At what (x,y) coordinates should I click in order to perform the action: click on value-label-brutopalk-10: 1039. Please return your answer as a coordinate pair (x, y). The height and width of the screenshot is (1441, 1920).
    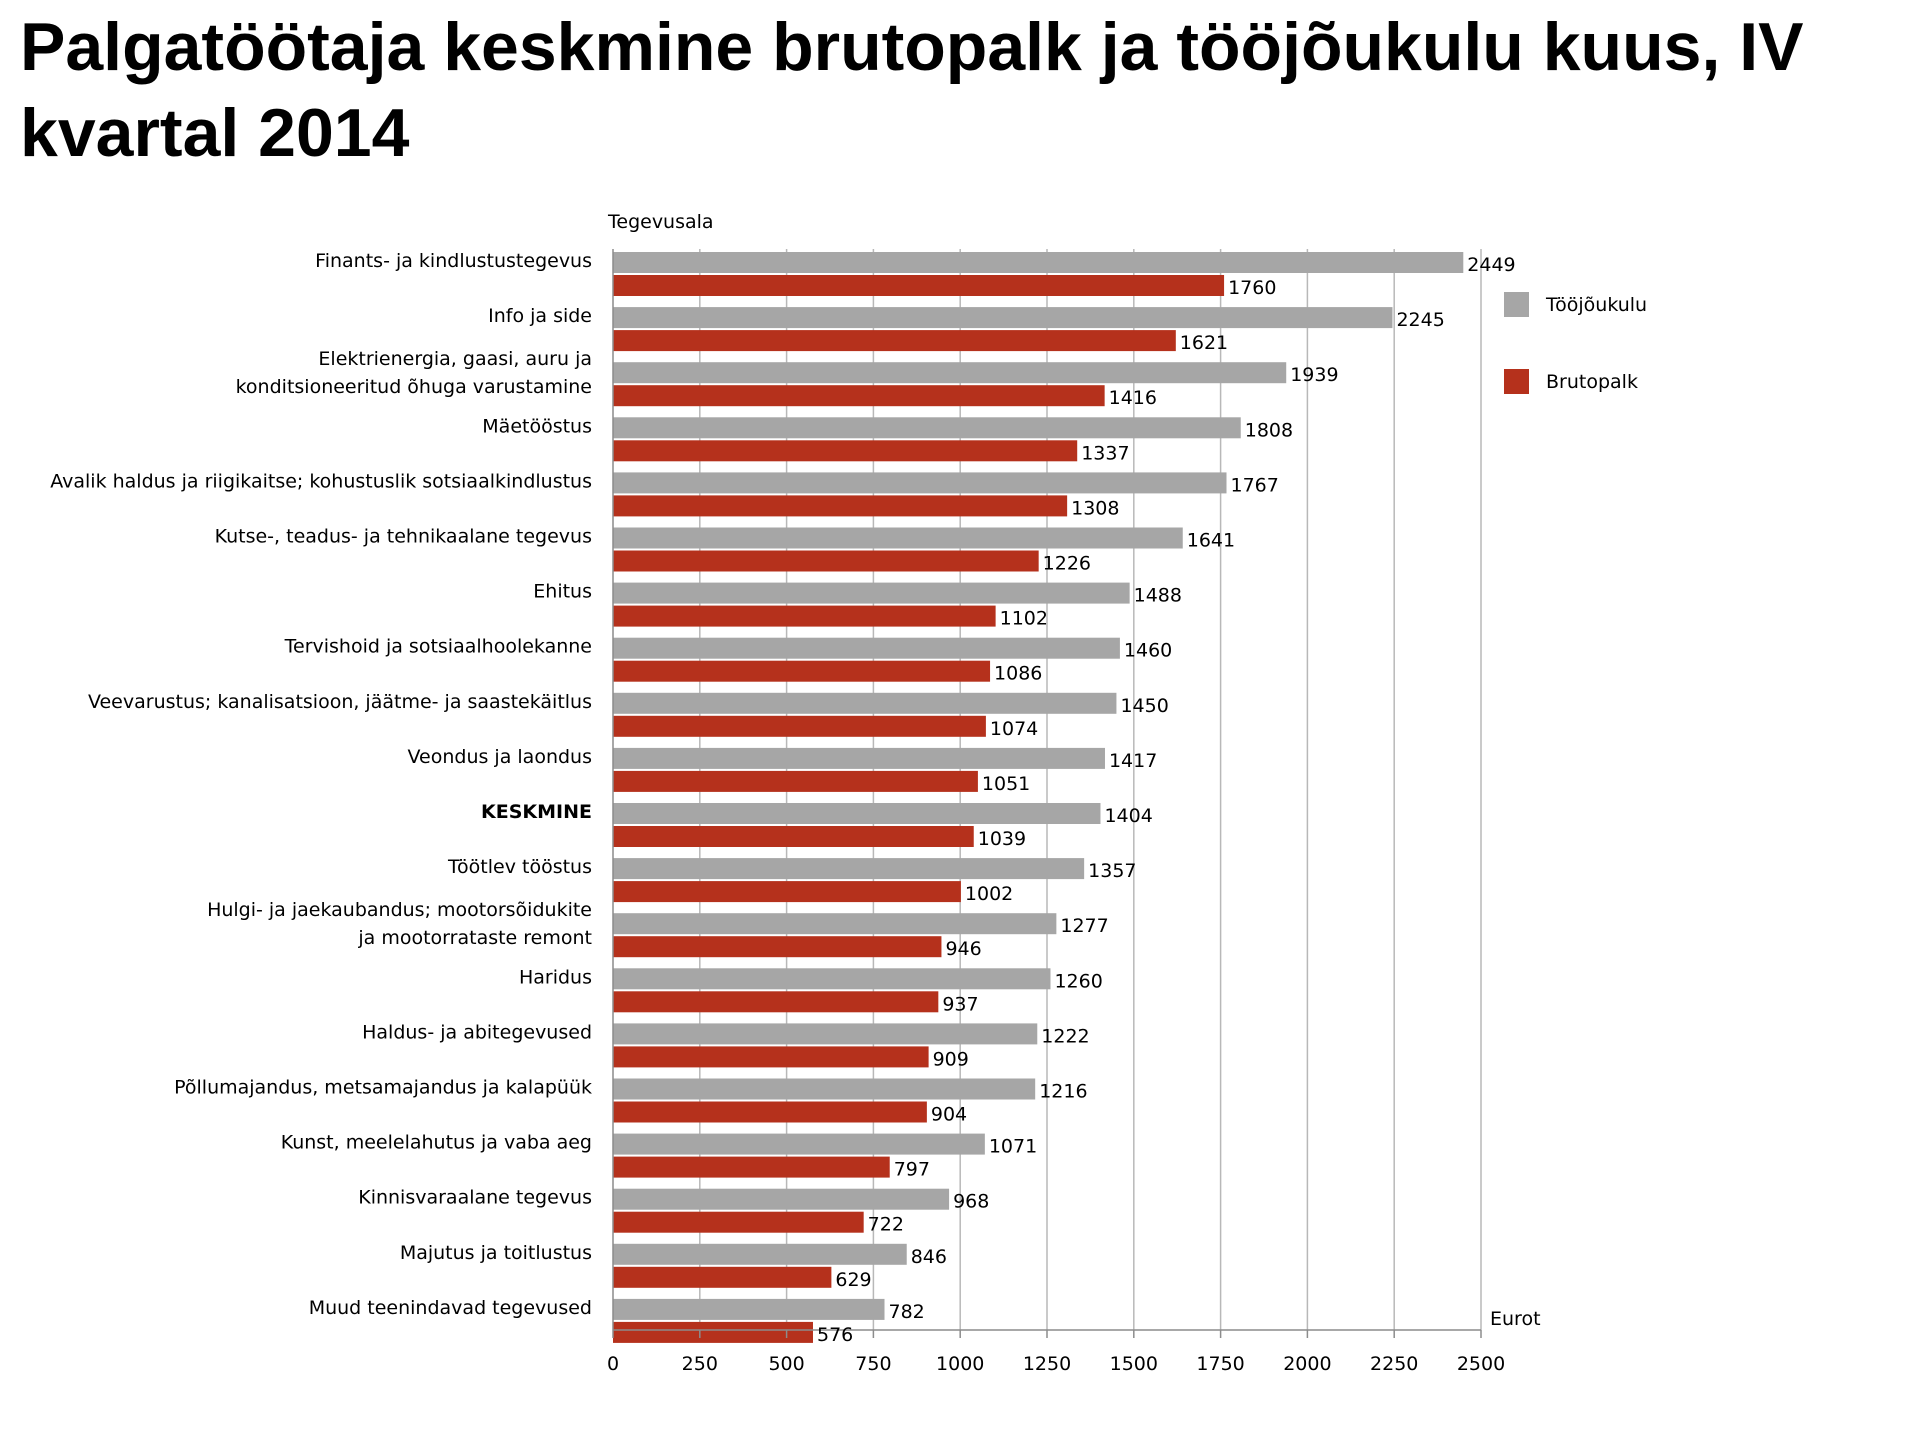
    Looking at the image, I should click on (1002, 839).